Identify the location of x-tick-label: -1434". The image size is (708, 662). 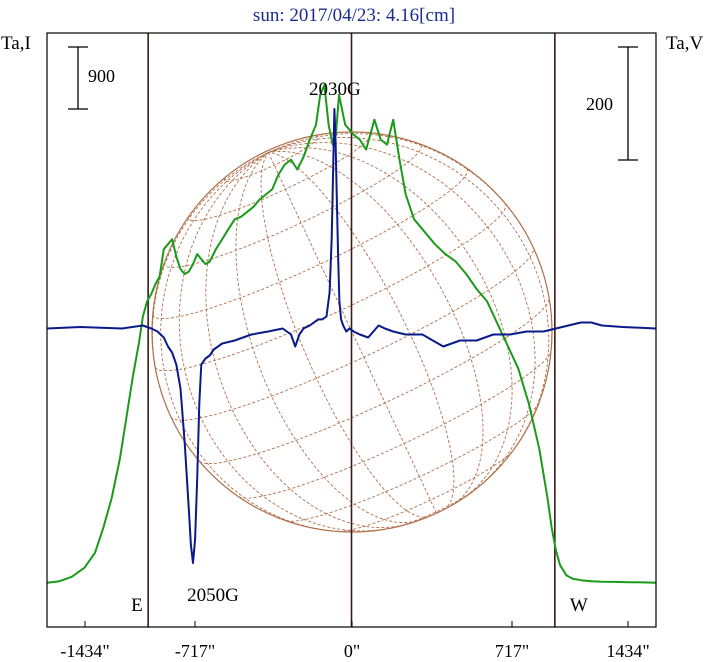
(84, 651).